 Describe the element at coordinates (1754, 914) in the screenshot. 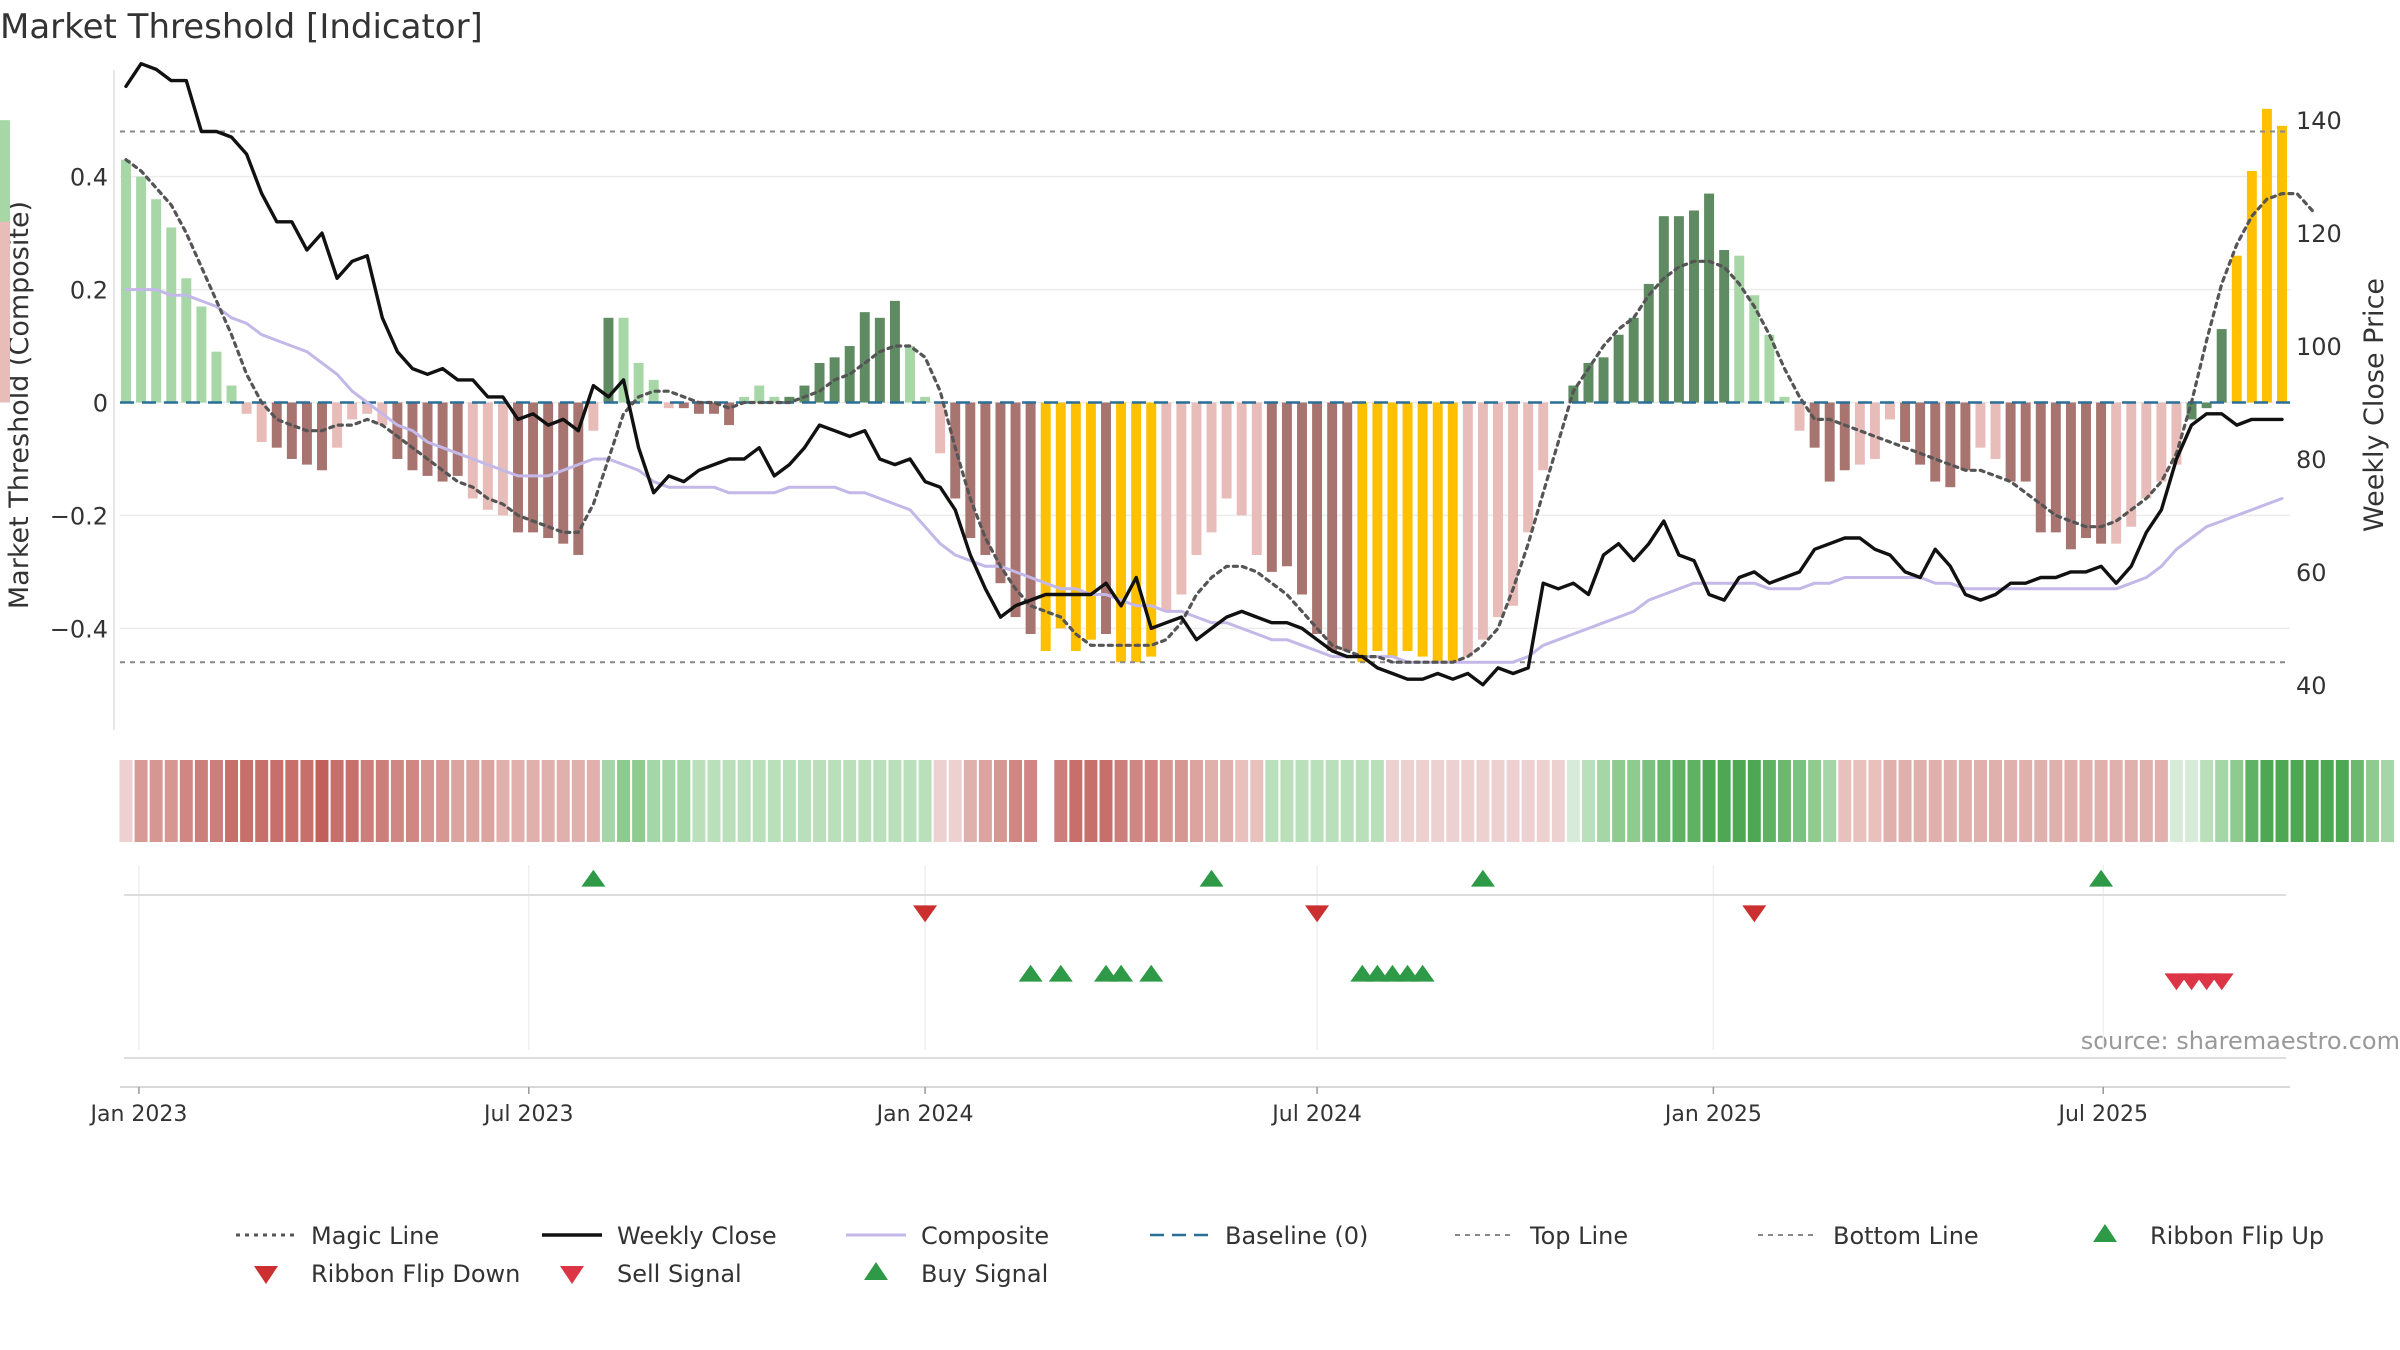

I see `ribbon-flip-down-marker` at that location.